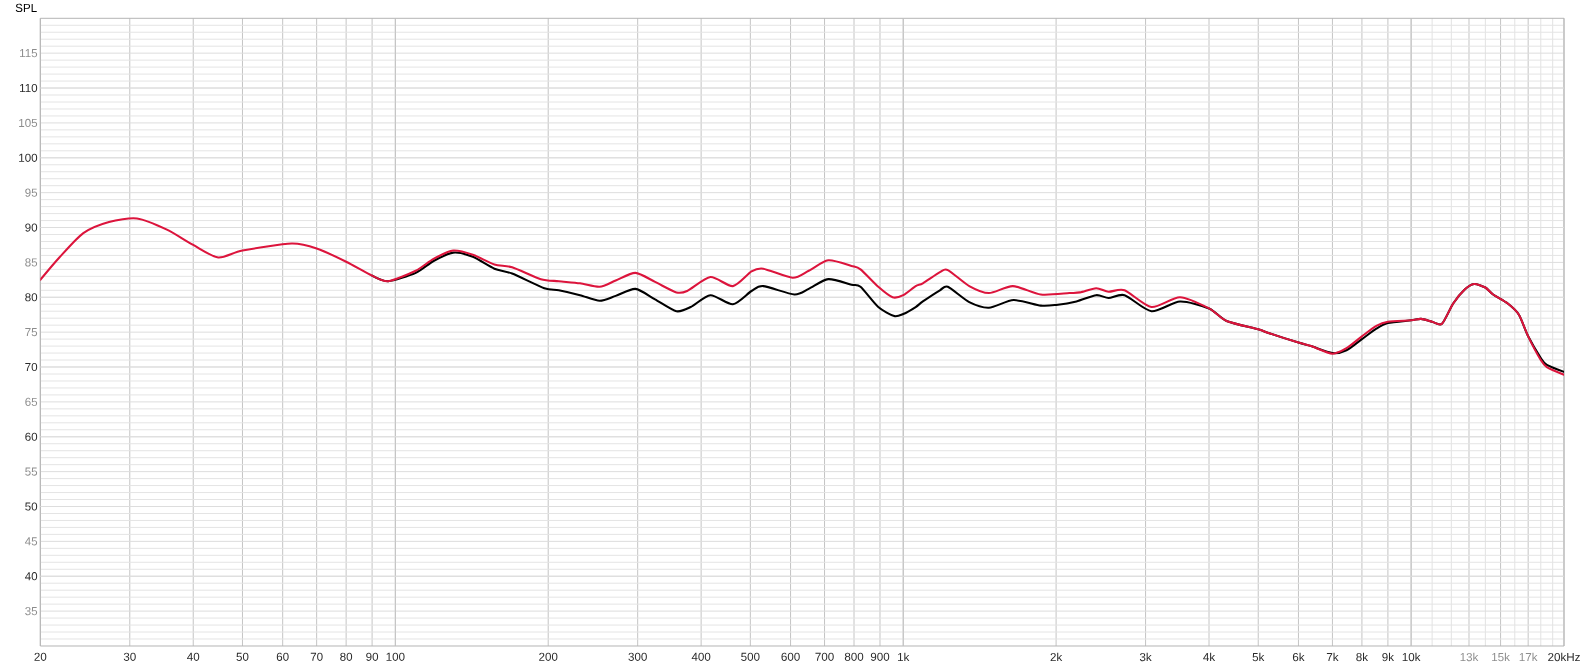 The height and width of the screenshot is (670, 1583). I want to click on x-tick-label: 7k, so click(1332, 657).